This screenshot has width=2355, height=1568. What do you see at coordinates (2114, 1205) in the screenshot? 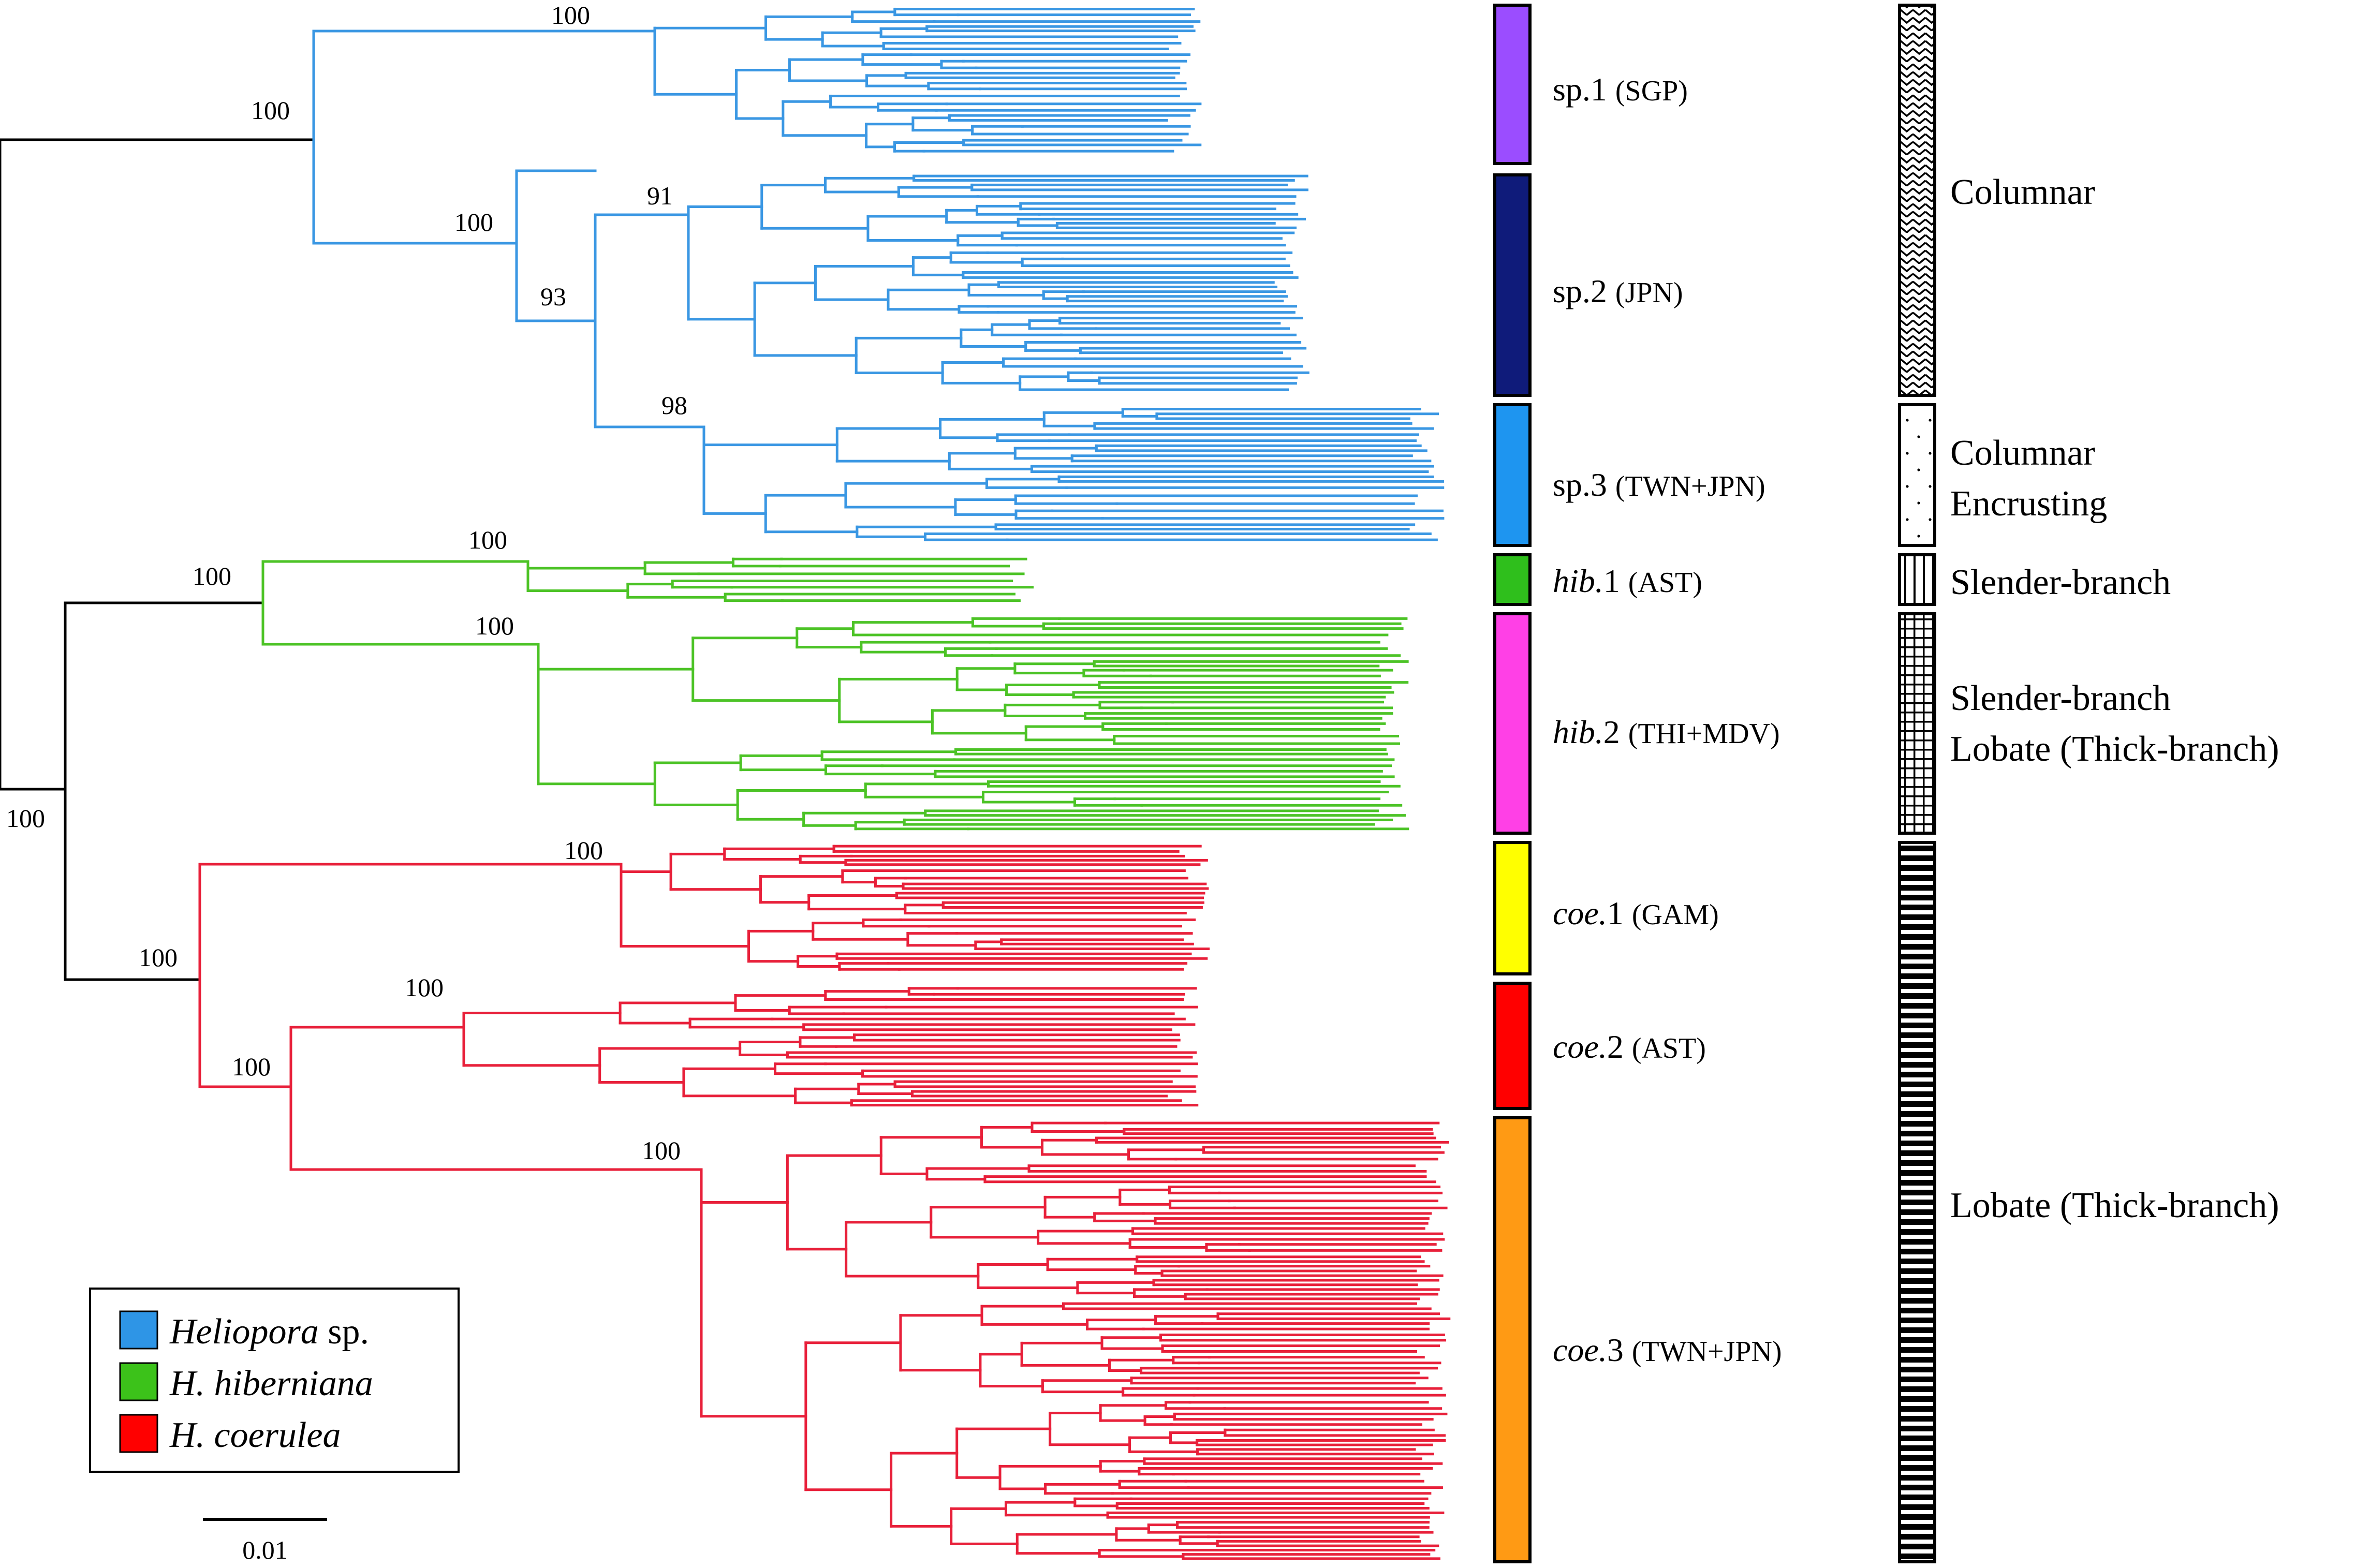
I see `morph-label-lobate: Lobate (Thick-branch)` at bounding box center [2114, 1205].